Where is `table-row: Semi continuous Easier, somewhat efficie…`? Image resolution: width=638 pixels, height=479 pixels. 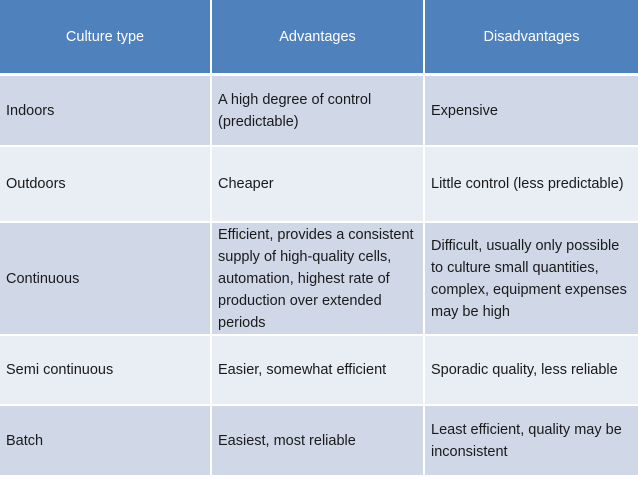 table-row: Semi continuous Easier, somewhat efficie… is located at coordinates (319, 371).